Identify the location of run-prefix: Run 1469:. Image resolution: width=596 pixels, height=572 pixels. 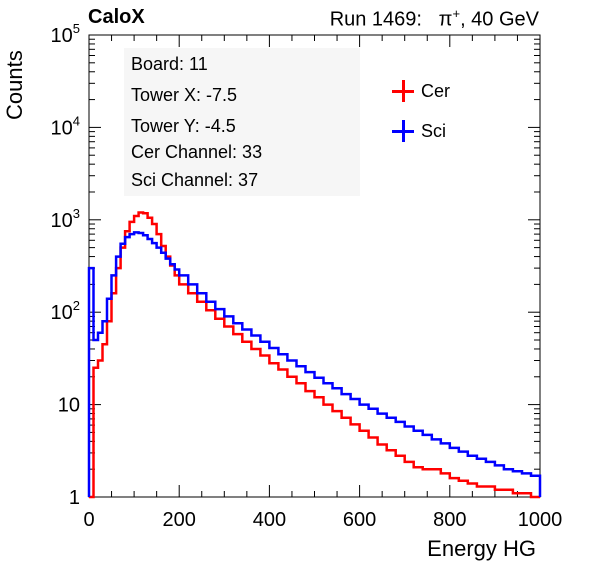
(375, 19).